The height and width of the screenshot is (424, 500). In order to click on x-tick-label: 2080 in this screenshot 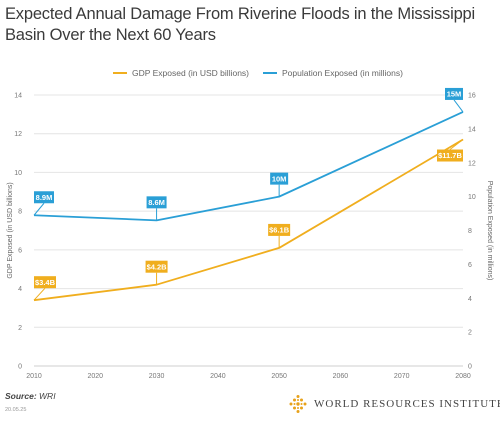, I will do `click(463, 376)`.